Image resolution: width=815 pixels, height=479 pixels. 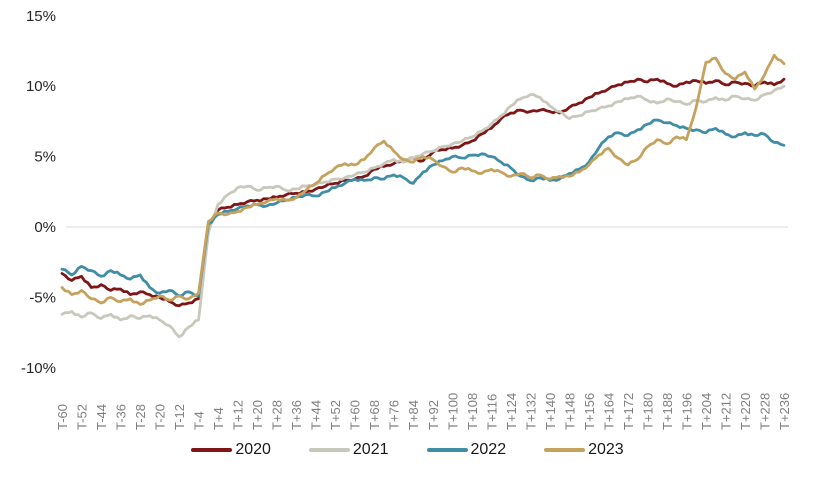 I want to click on x-axis-tick-label: T-60, so click(x=62, y=417).